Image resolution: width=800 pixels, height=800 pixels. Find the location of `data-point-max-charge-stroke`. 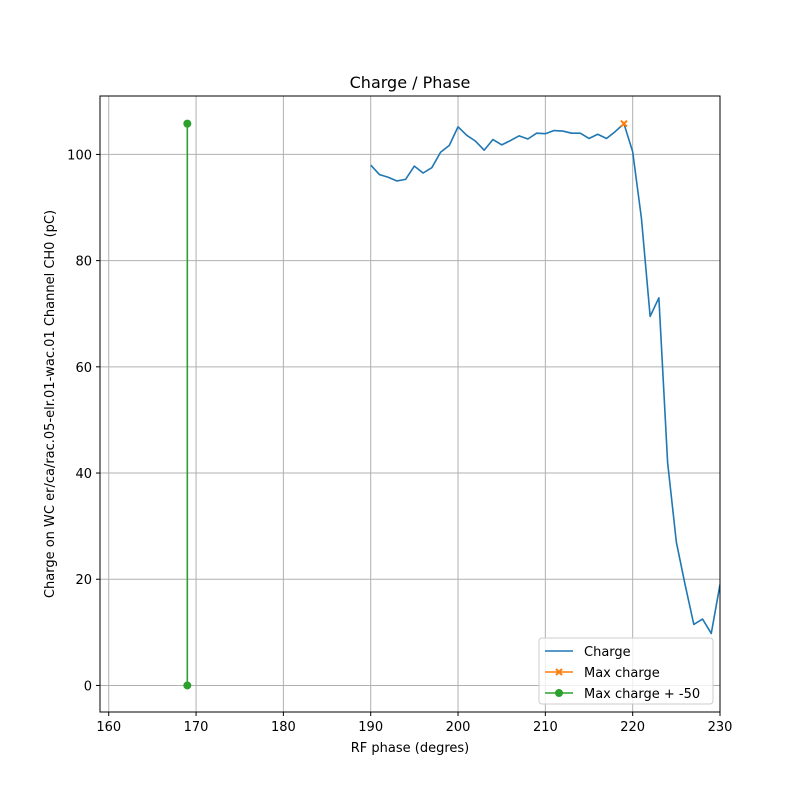

data-point-max-charge-stroke is located at coordinates (624, 123).